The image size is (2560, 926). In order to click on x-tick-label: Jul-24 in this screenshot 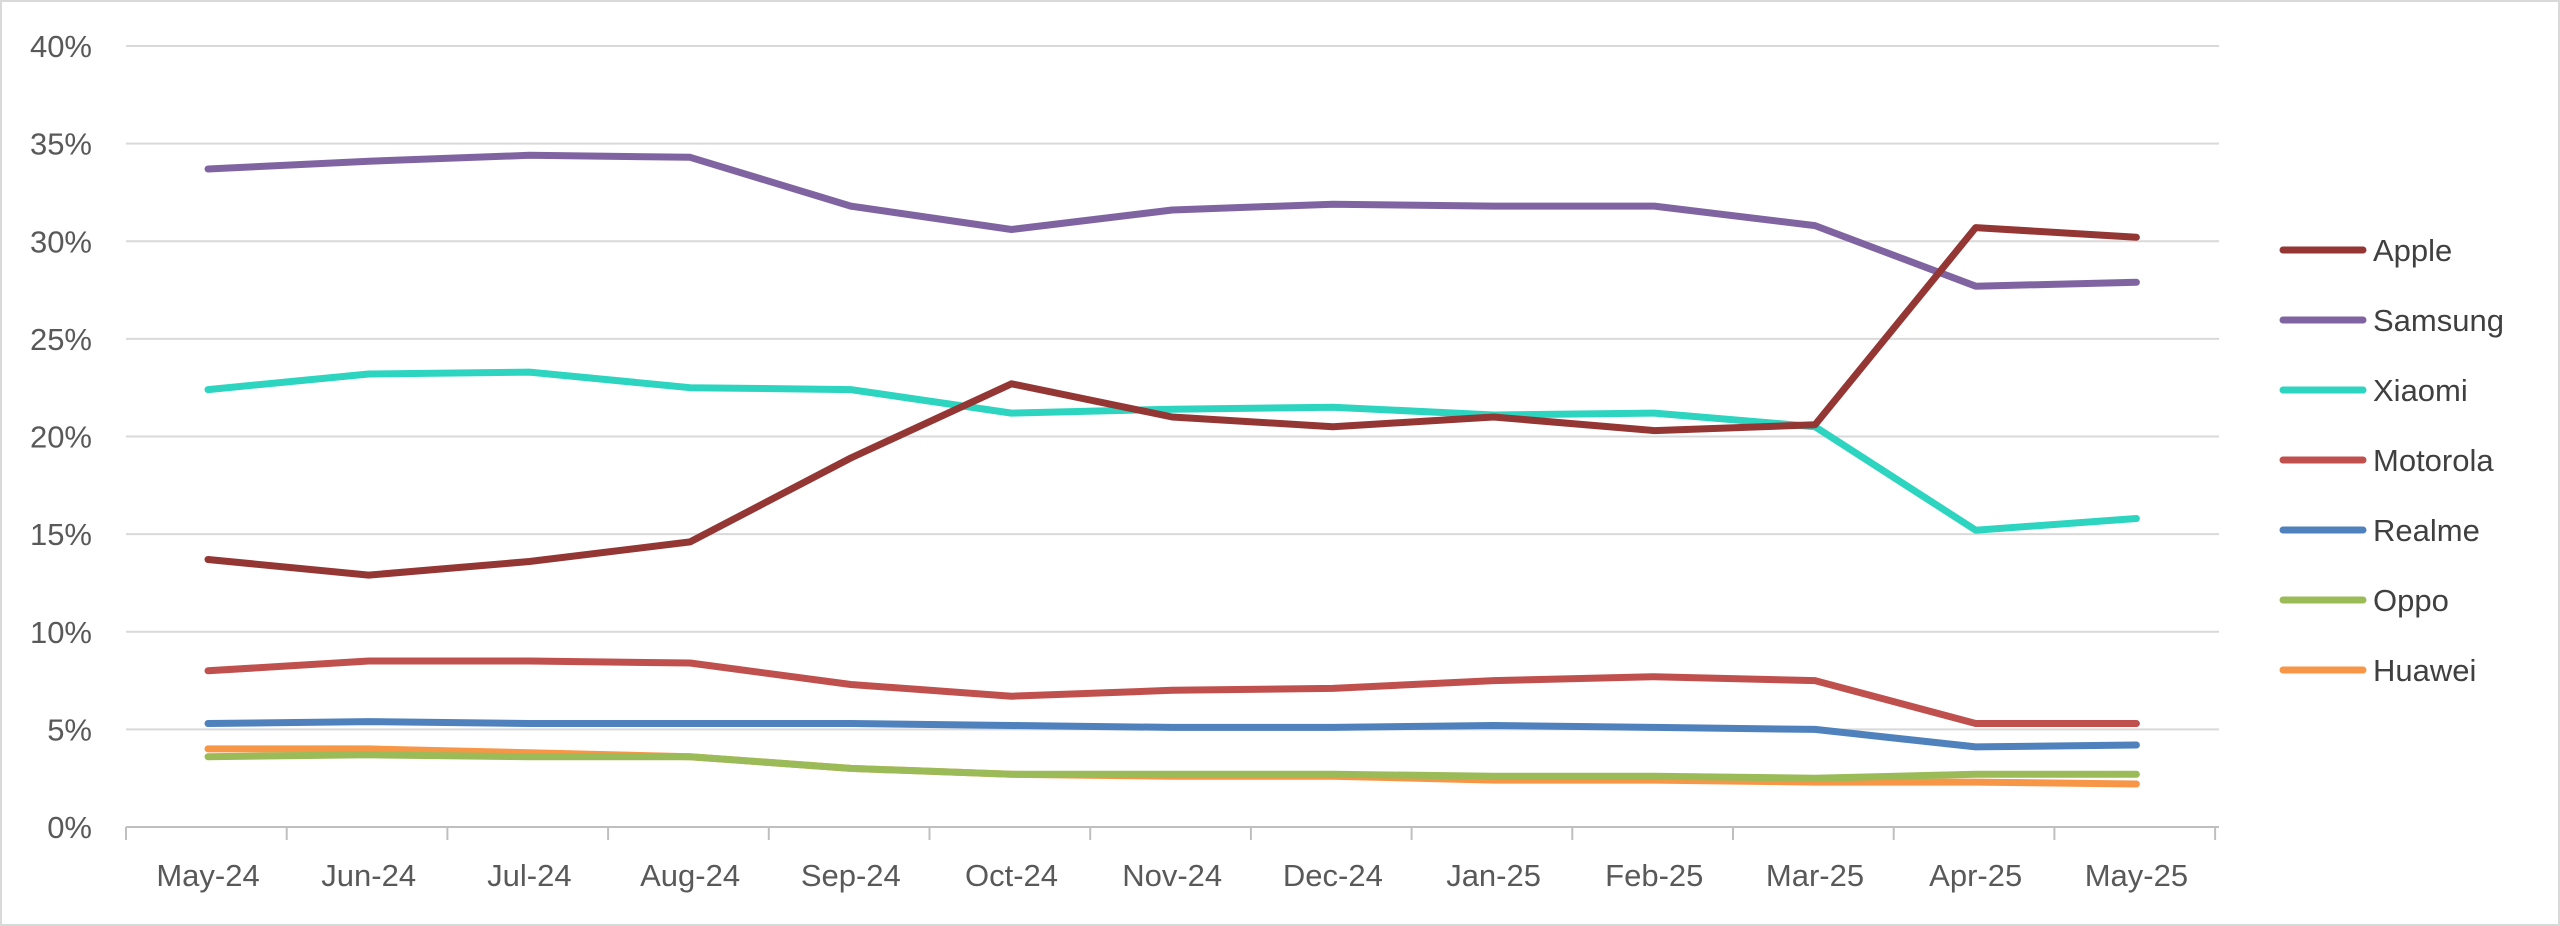, I will do `click(529, 875)`.